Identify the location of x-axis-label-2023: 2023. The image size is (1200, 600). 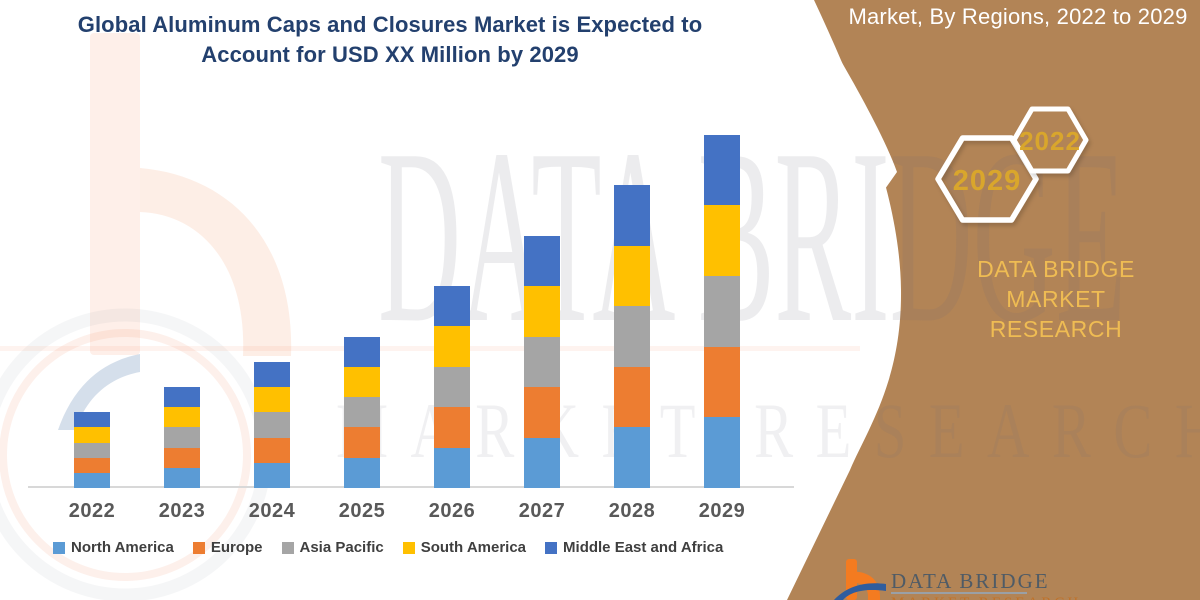
(182, 511).